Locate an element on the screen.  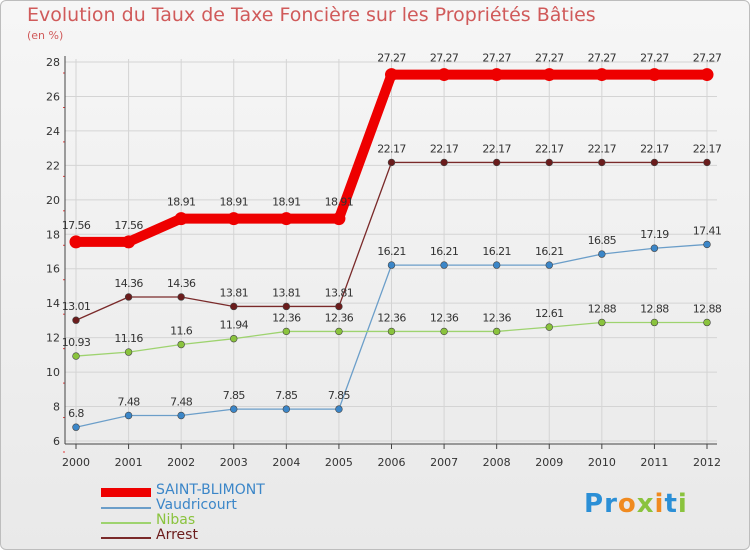
x-tick-label: 2006 is located at coordinates (392, 462).